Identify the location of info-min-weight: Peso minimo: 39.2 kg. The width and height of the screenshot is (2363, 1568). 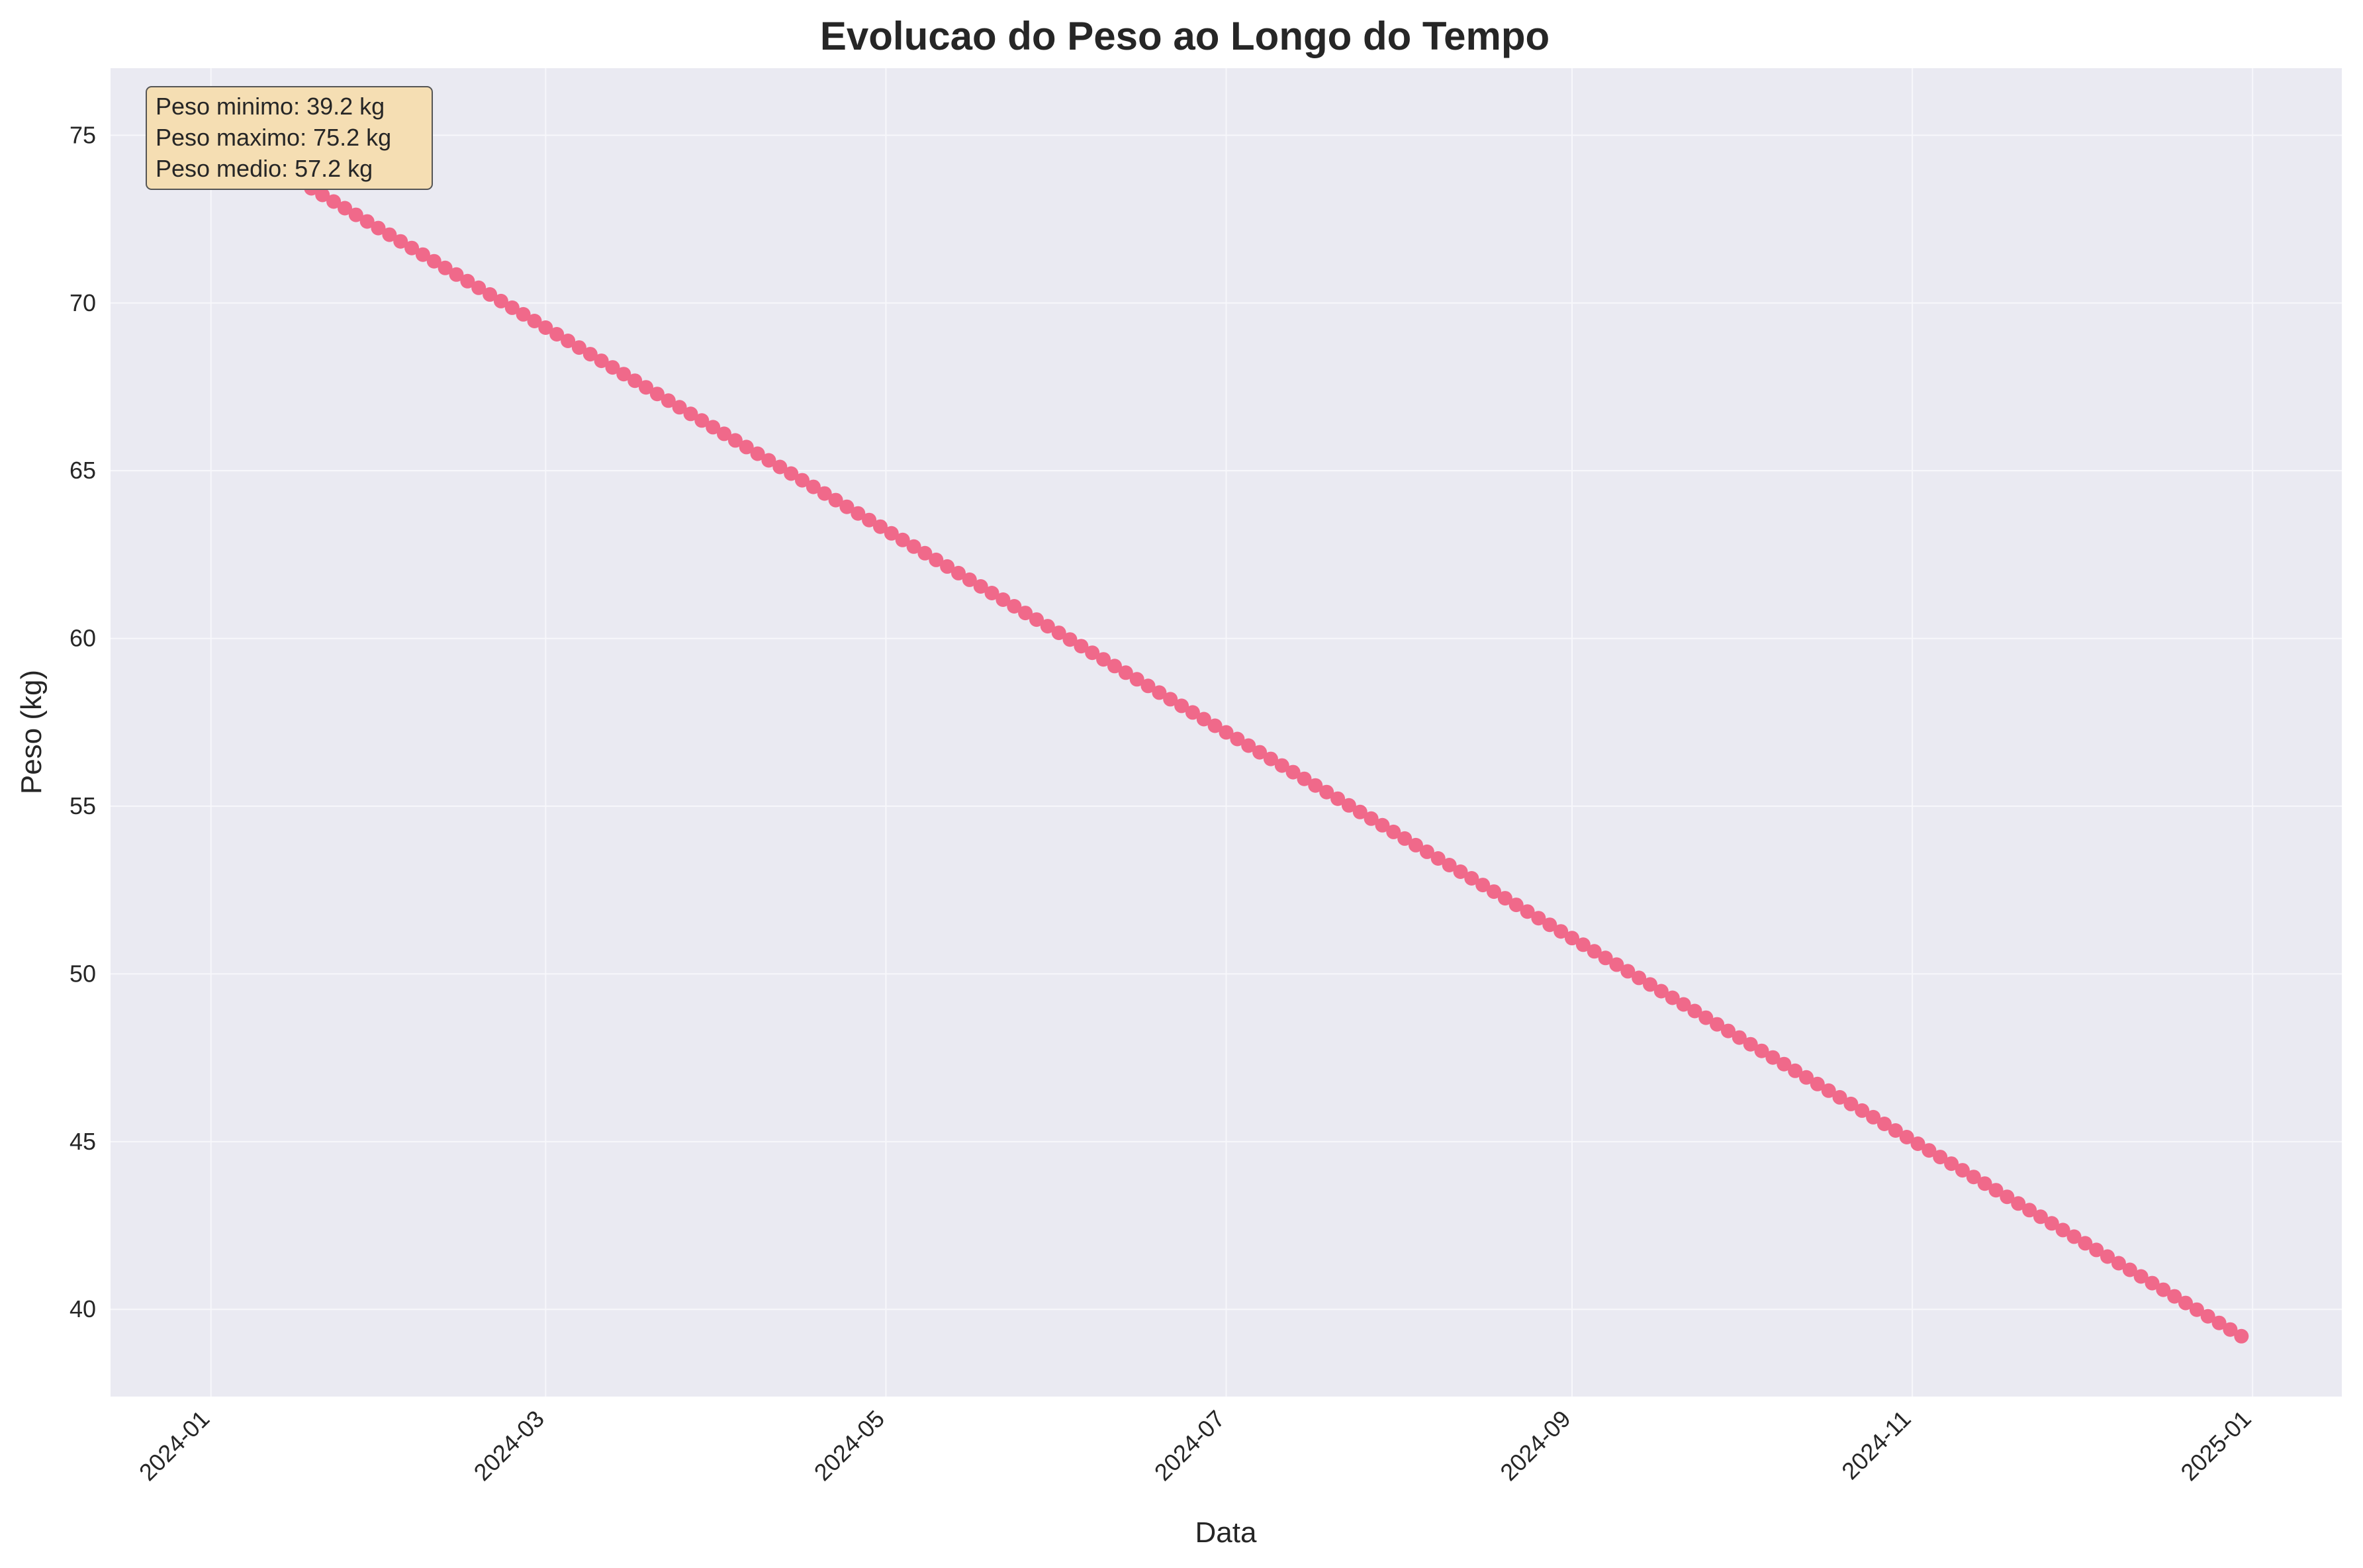
(270, 107).